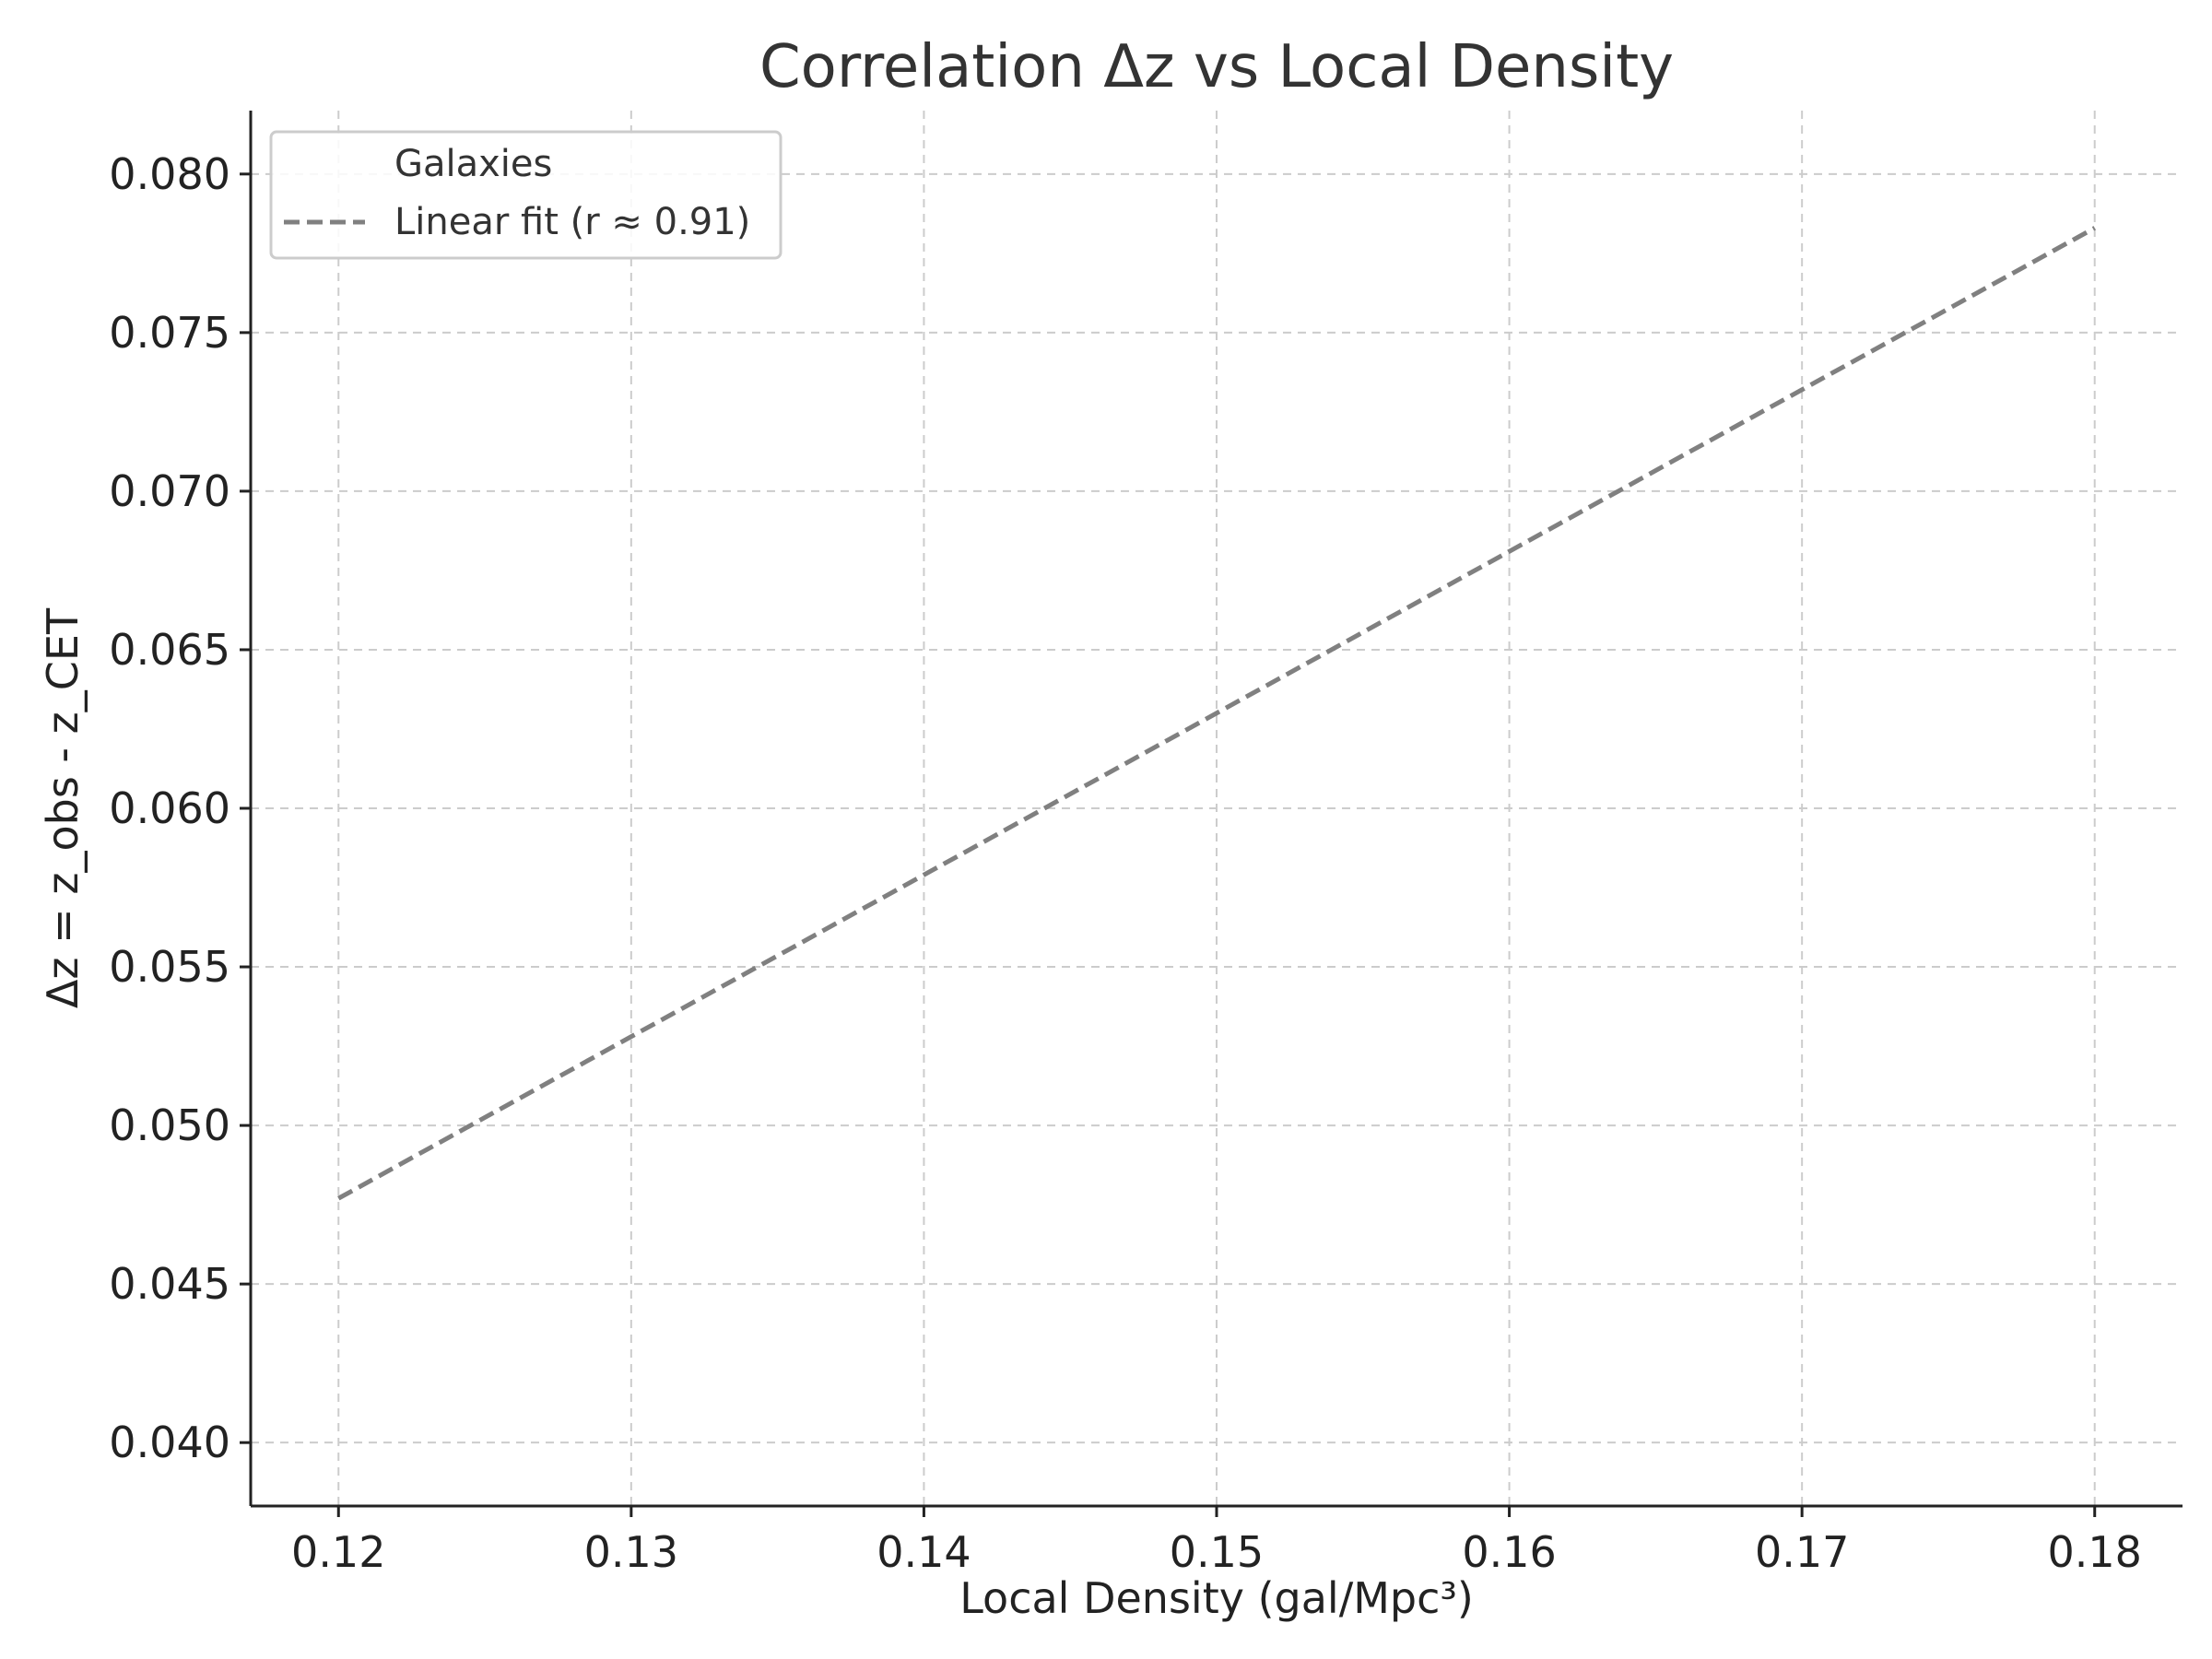  What do you see at coordinates (169, 174) in the screenshot?
I see `y-tick-label: 0.080` at bounding box center [169, 174].